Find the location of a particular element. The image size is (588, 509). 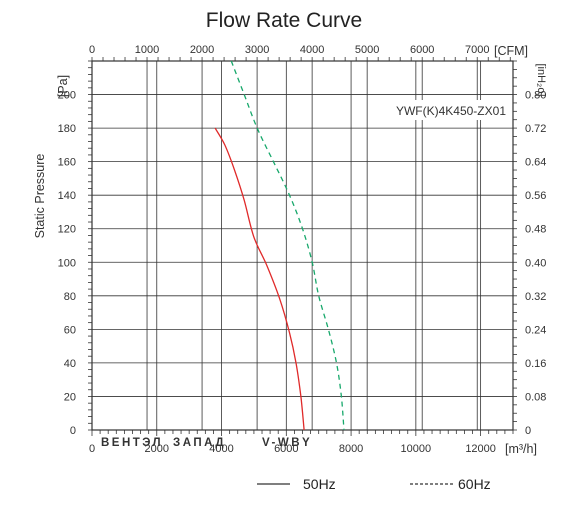

bottom-axis-ticks: 0 2000 4000 6000 8000 10000 12000 is located at coordinates (292, 449).